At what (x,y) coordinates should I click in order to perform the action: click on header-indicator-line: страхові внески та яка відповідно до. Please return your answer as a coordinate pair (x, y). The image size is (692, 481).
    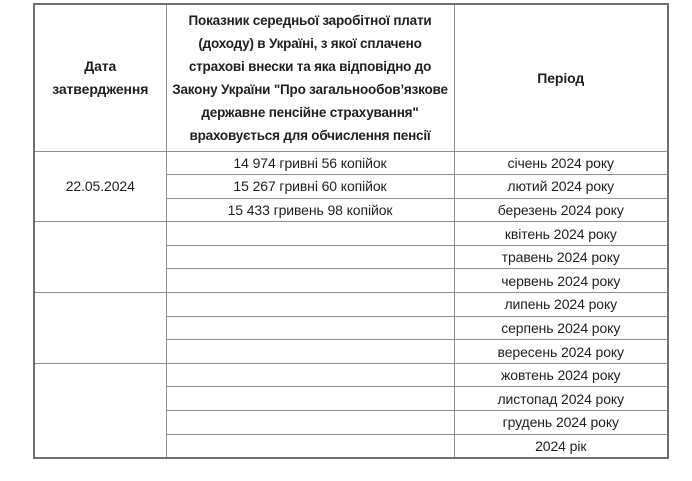
    Looking at the image, I should click on (310, 66).